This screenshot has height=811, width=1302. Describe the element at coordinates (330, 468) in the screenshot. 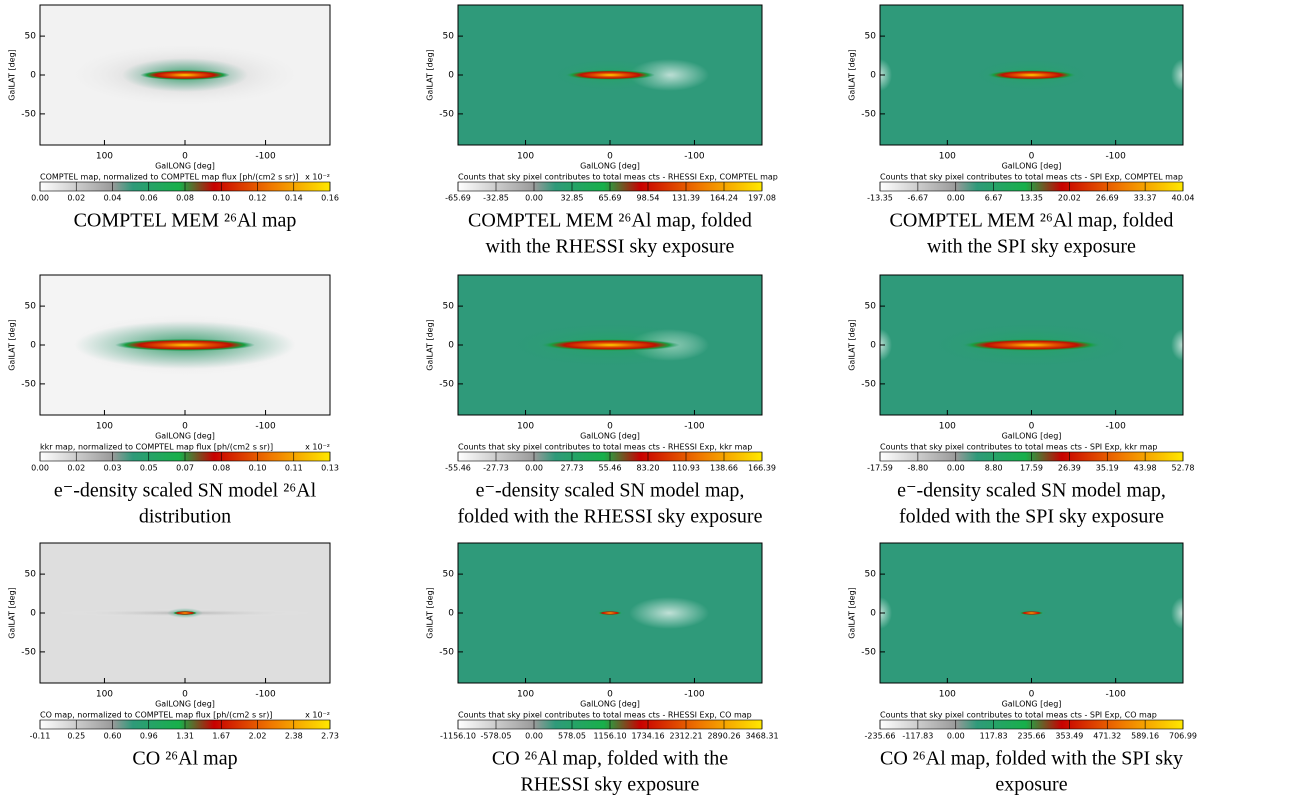

I see `colorbar-tick-label: 0.13` at that location.